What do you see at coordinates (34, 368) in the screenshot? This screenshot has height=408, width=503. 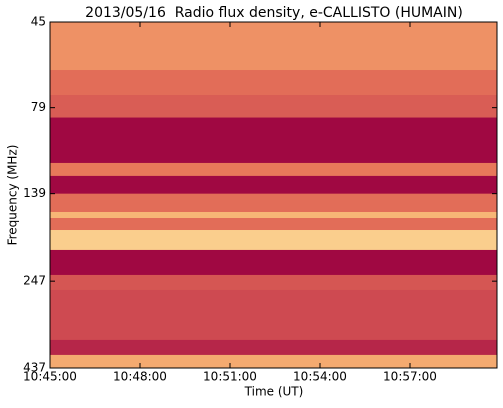 I see `y-tick-label: 437` at bounding box center [34, 368].